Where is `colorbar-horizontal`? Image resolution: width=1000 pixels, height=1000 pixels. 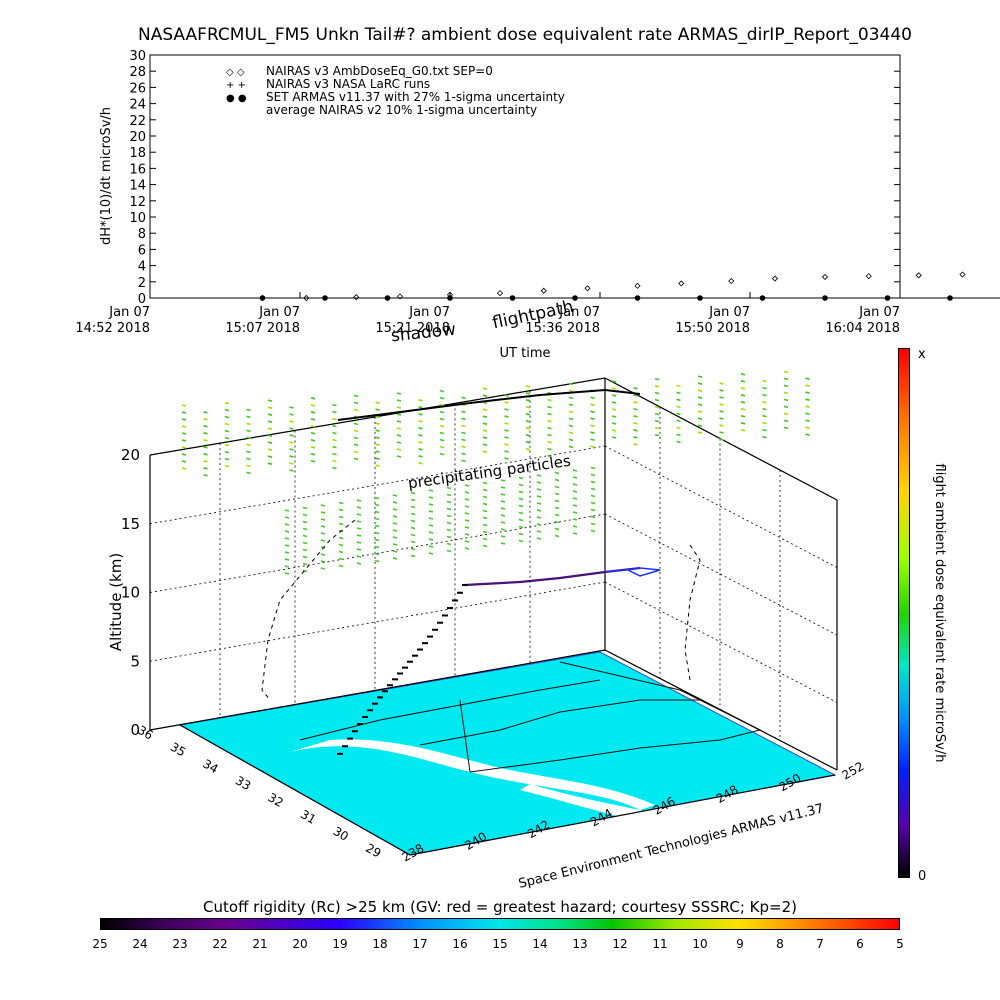
colorbar-horizontal is located at coordinates (500, 924).